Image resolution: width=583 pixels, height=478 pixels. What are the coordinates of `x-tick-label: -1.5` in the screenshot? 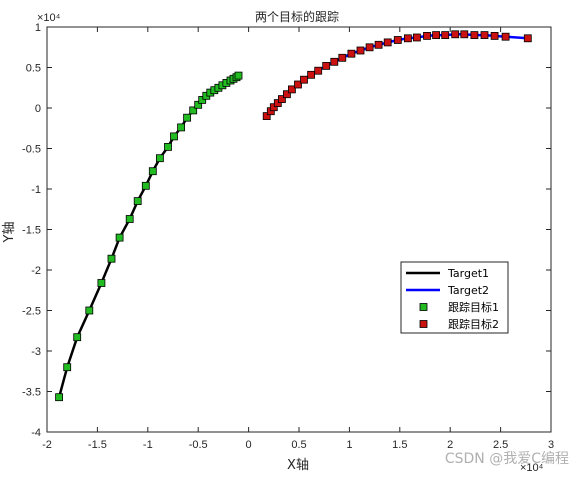 It's located at (97, 445).